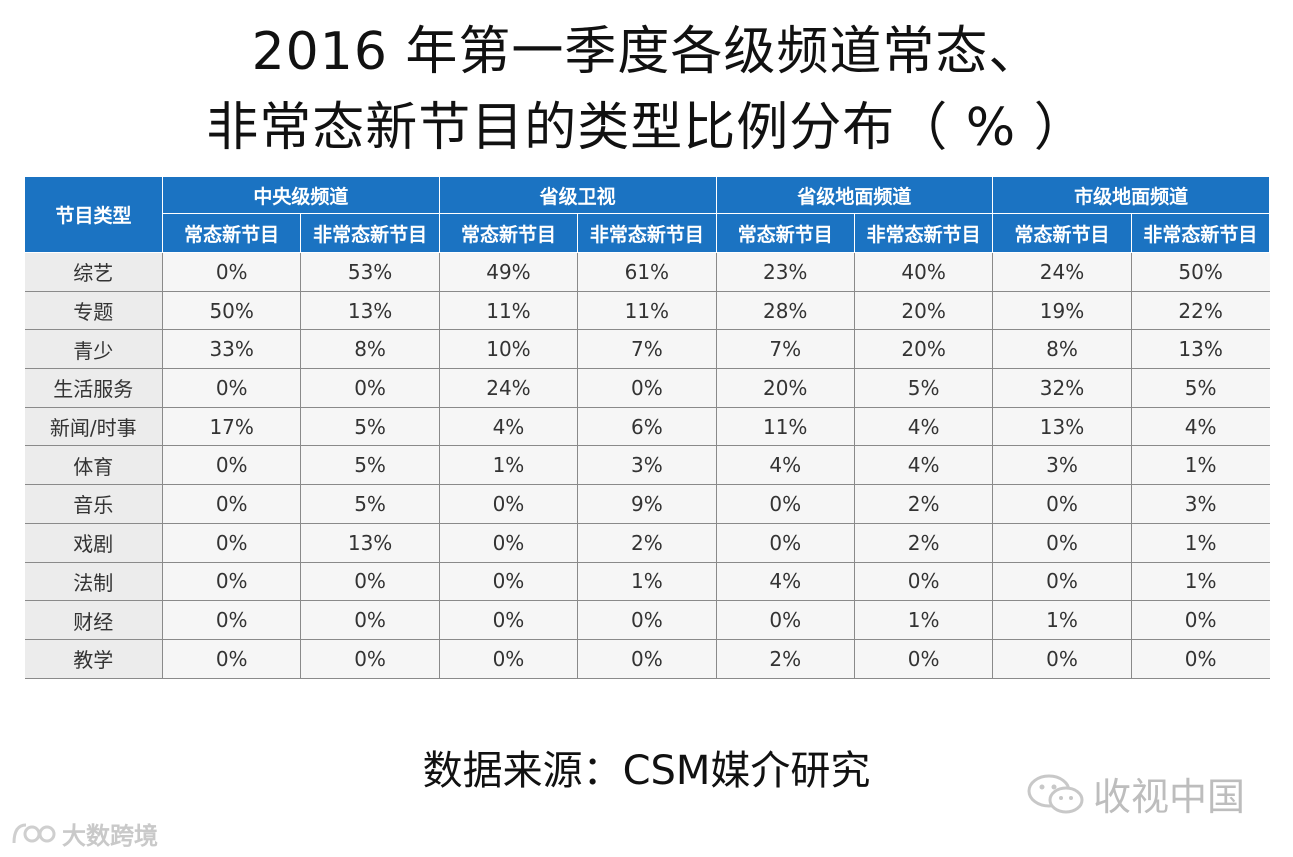 The width and height of the screenshot is (1293, 857). What do you see at coordinates (854, 195) in the screenshot?
I see `group-header: 省级地面频道` at bounding box center [854, 195].